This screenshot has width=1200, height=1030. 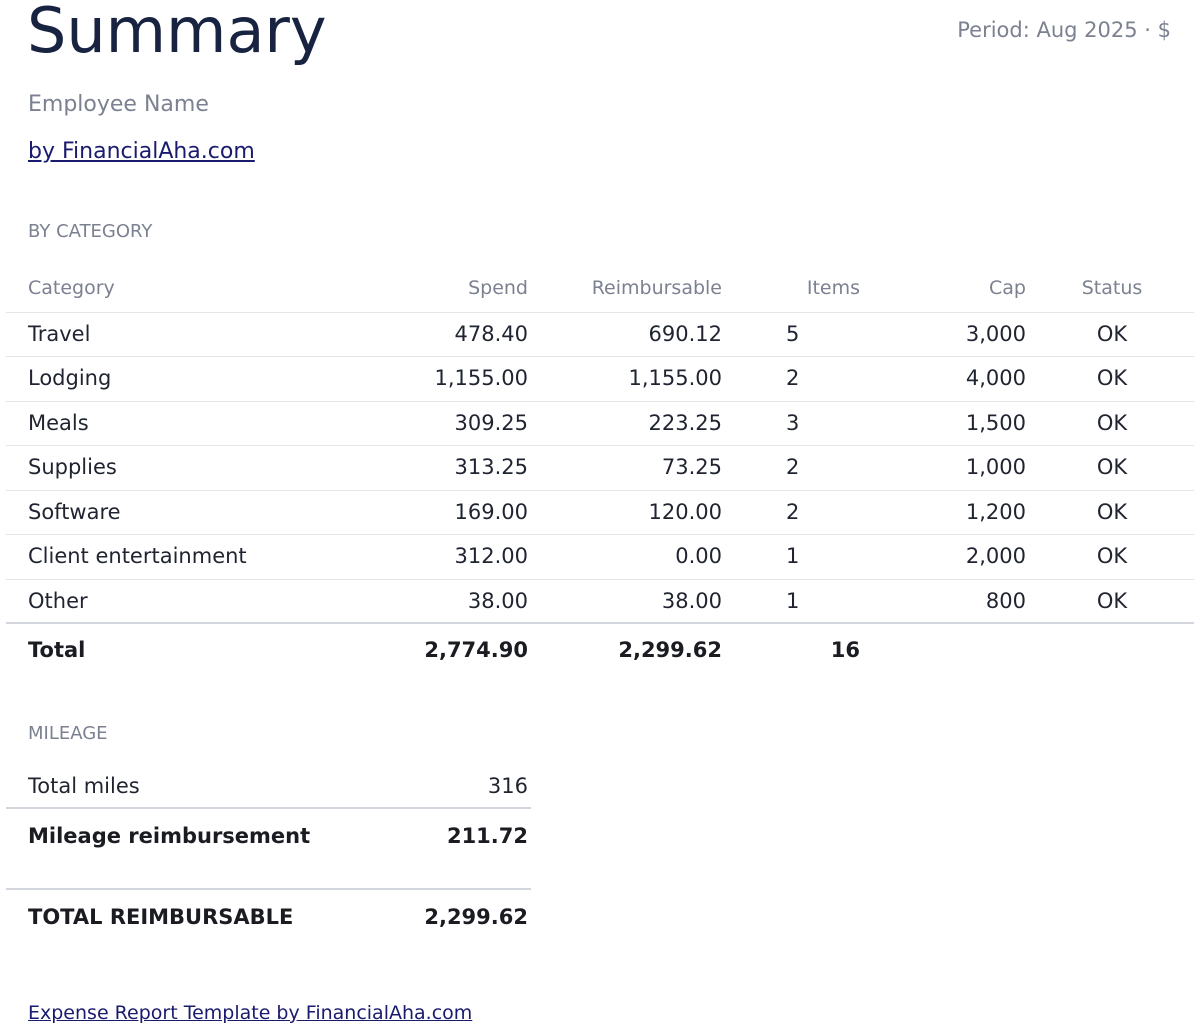 What do you see at coordinates (491, 423) in the screenshot?
I see `row-spend: 309.25` at bounding box center [491, 423].